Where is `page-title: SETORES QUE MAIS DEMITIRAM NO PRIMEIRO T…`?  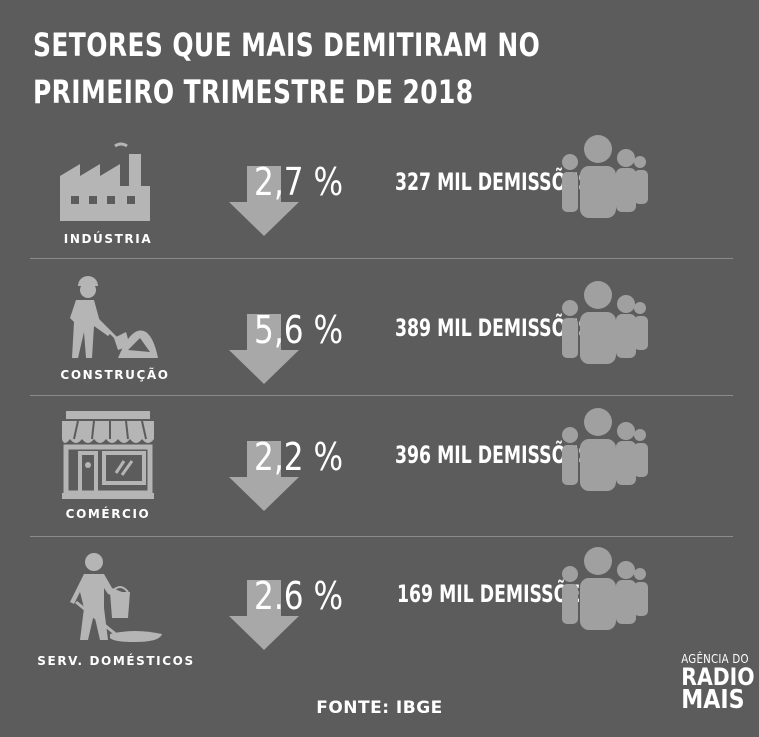 page-title: SETORES QUE MAIS DEMITIRAM NO PRIMEIRO T… is located at coordinates (287, 69).